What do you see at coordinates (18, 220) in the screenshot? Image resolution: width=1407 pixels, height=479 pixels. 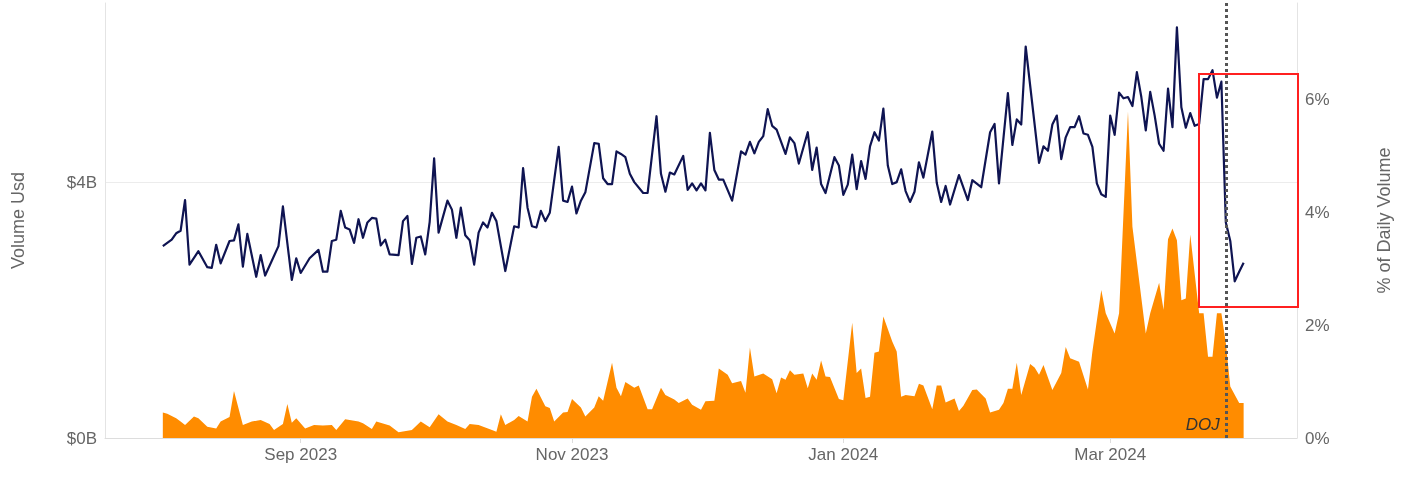 I see `y-axis-title: Volume Usd` at bounding box center [18, 220].